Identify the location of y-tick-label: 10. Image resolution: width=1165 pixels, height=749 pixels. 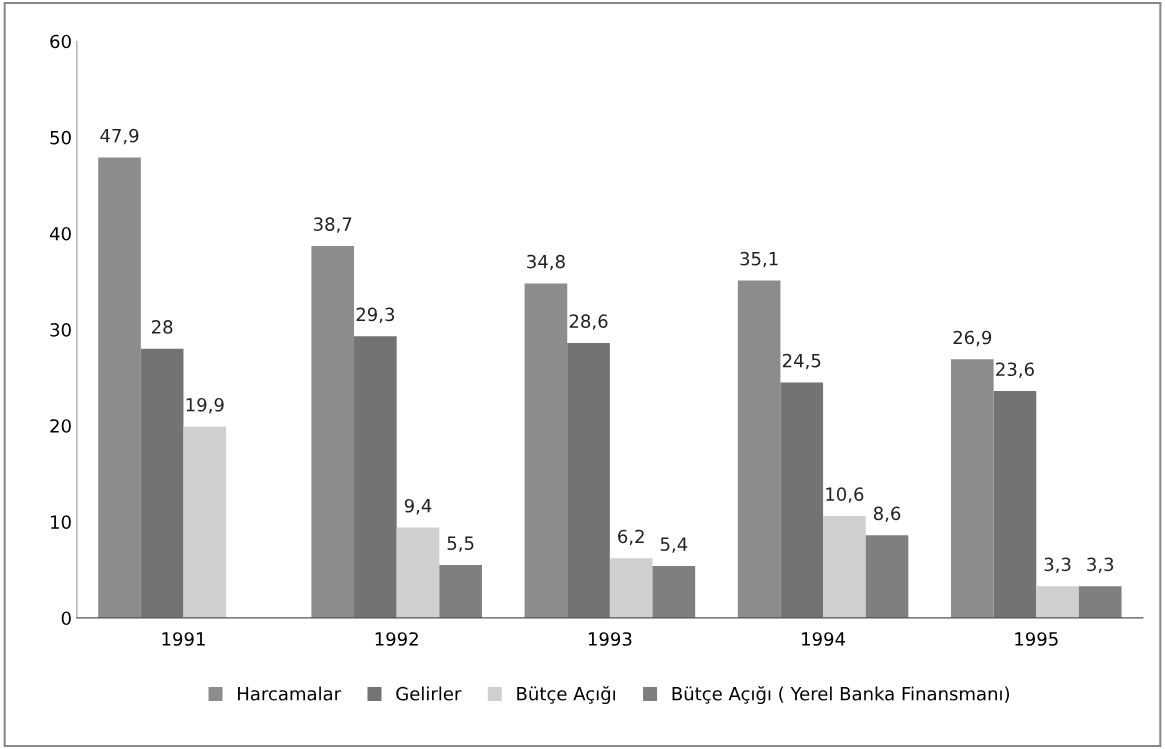
(61, 522).